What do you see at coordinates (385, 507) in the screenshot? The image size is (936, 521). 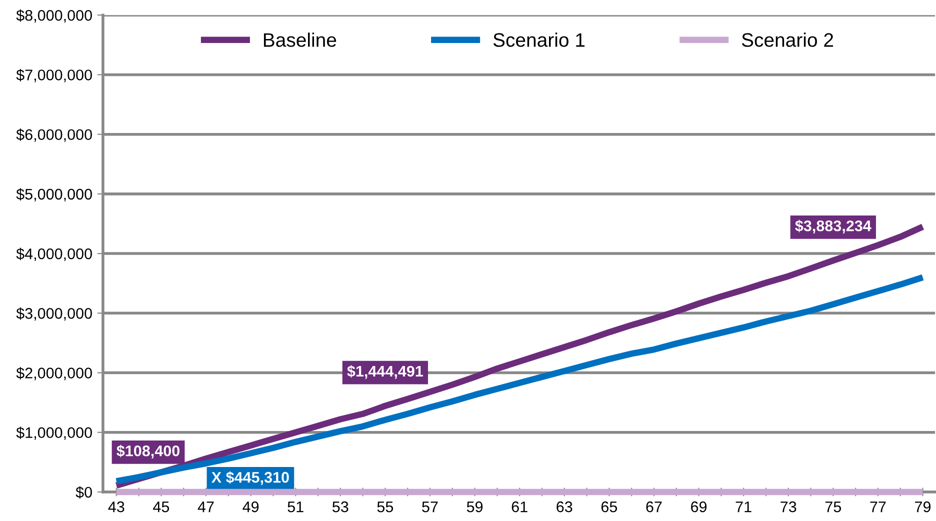 I see `x-tick-label: 55` at bounding box center [385, 507].